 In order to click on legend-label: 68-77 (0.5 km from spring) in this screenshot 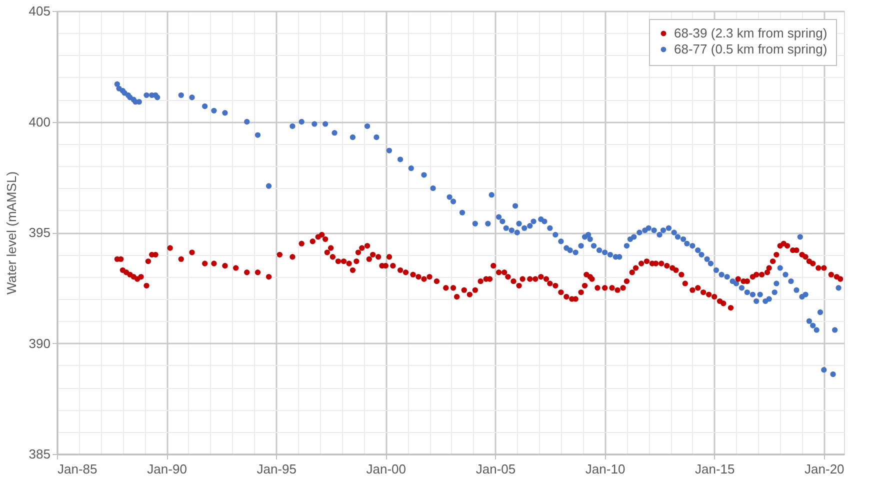, I will do `click(751, 49)`.